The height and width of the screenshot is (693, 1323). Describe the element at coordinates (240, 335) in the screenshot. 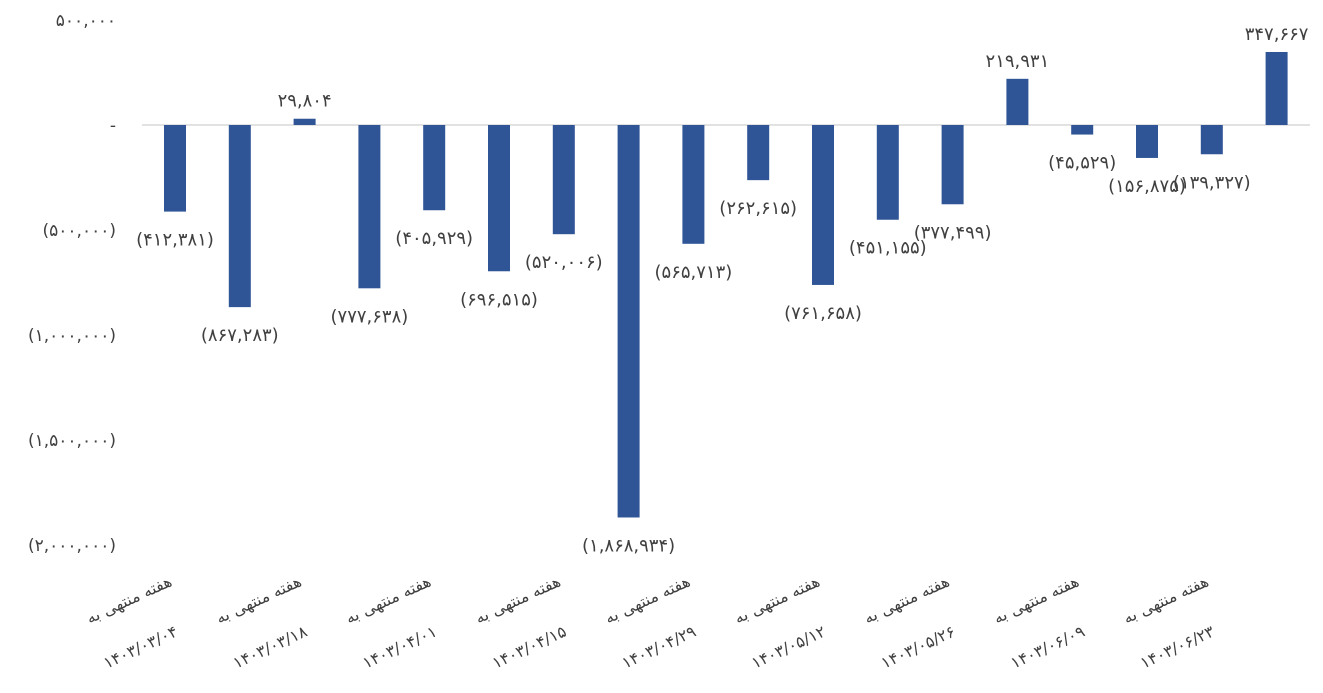

I see `data-label: (۸۶۷,۲۸۳)` at that location.